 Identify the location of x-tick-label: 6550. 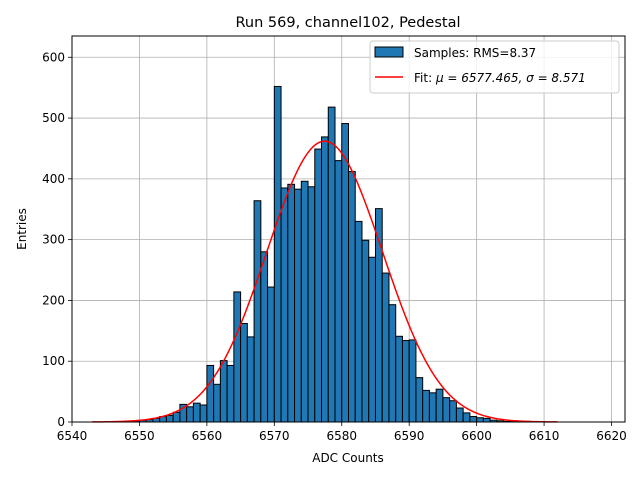
(139, 436).